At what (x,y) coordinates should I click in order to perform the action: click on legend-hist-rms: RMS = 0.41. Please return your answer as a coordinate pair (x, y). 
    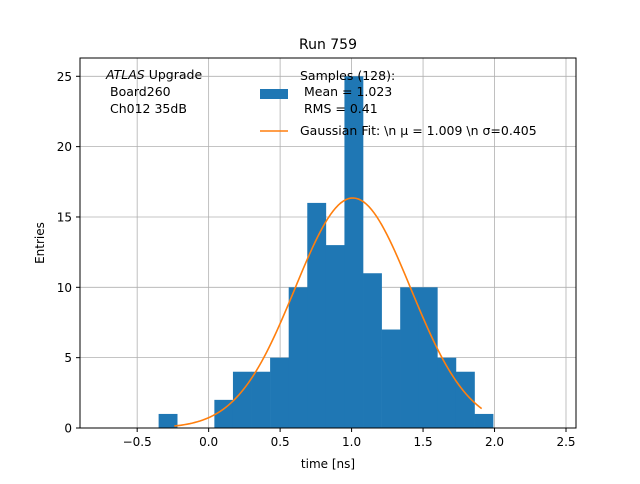
    Looking at the image, I should click on (341, 108).